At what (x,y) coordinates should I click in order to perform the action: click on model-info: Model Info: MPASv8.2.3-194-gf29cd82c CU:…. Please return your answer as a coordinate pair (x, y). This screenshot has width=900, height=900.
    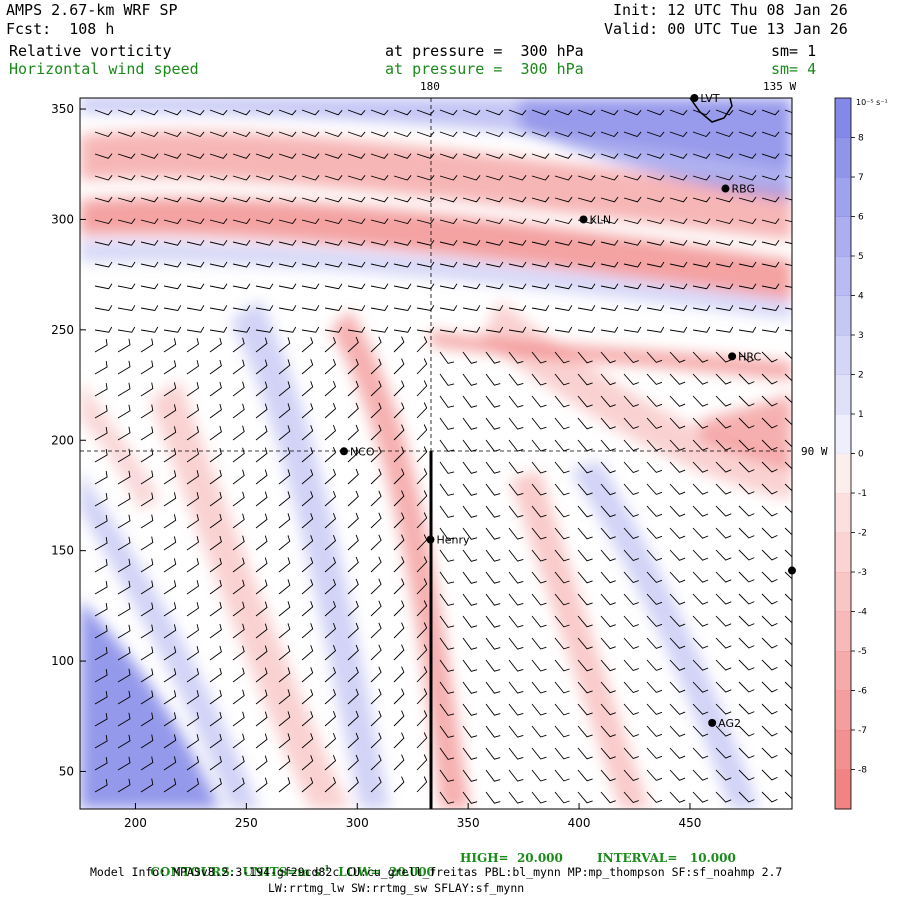
    Looking at the image, I should click on (436, 872).